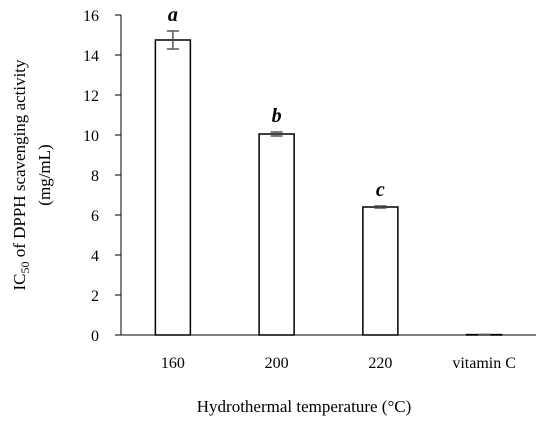 This screenshot has height=422, width=550. What do you see at coordinates (25, 268) in the screenshot?
I see `y-axis-title-subscript: 50` at bounding box center [25, 268].